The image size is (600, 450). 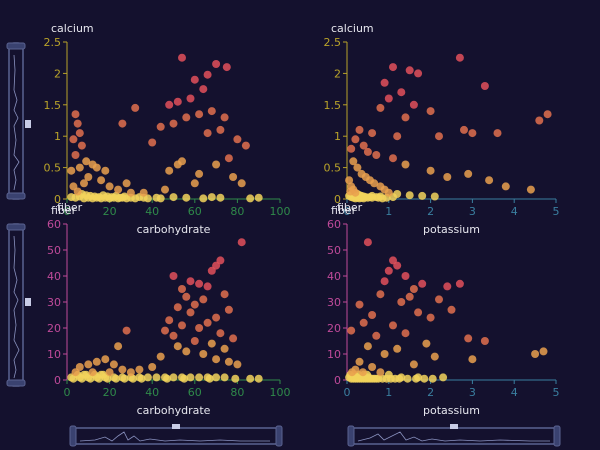 I want to click on vertical-slider-bottom, so click(x=18, y=305).